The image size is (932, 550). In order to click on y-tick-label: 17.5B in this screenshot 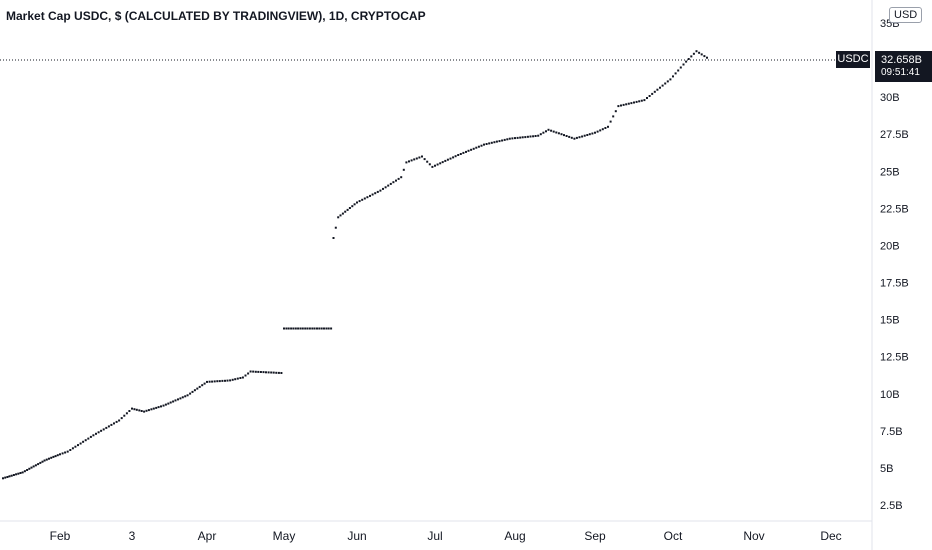, I will do `click(894, 284)`.